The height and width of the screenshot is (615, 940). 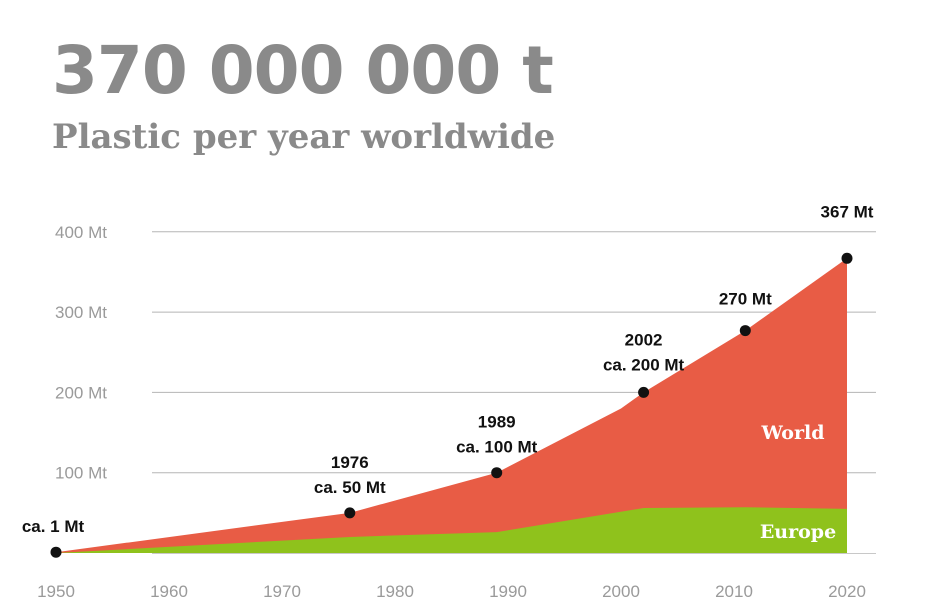 What do you see at coordinates (81, 473) in the screenshot?
I see `y-tick-label: 100 Mt` at bounding box center [81, 473].